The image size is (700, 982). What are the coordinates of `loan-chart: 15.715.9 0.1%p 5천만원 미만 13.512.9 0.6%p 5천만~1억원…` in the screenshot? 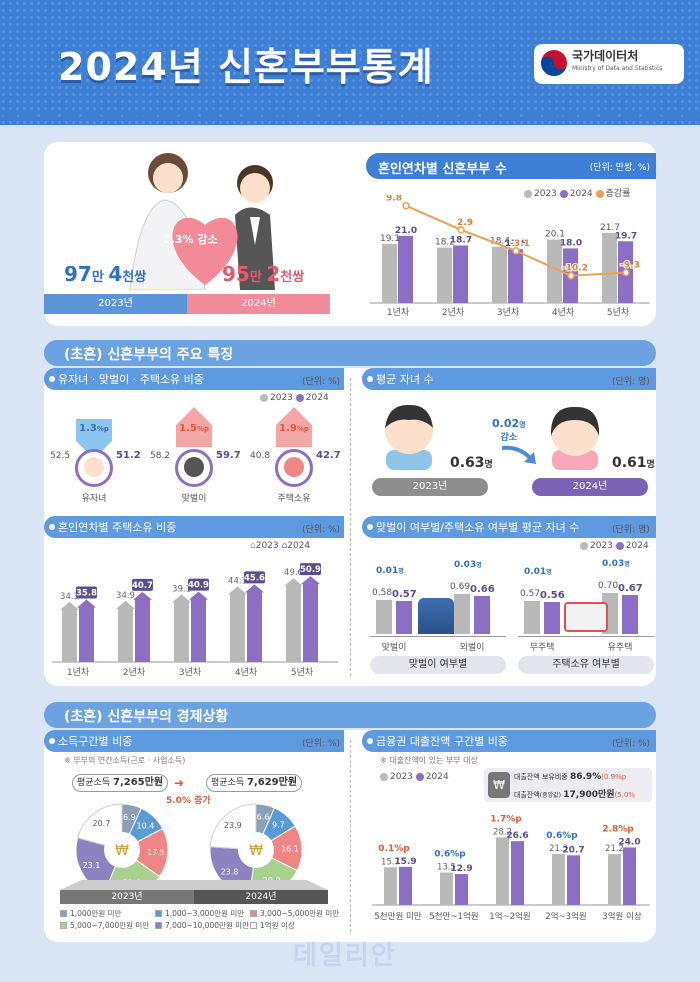 It's located at (511, 868).